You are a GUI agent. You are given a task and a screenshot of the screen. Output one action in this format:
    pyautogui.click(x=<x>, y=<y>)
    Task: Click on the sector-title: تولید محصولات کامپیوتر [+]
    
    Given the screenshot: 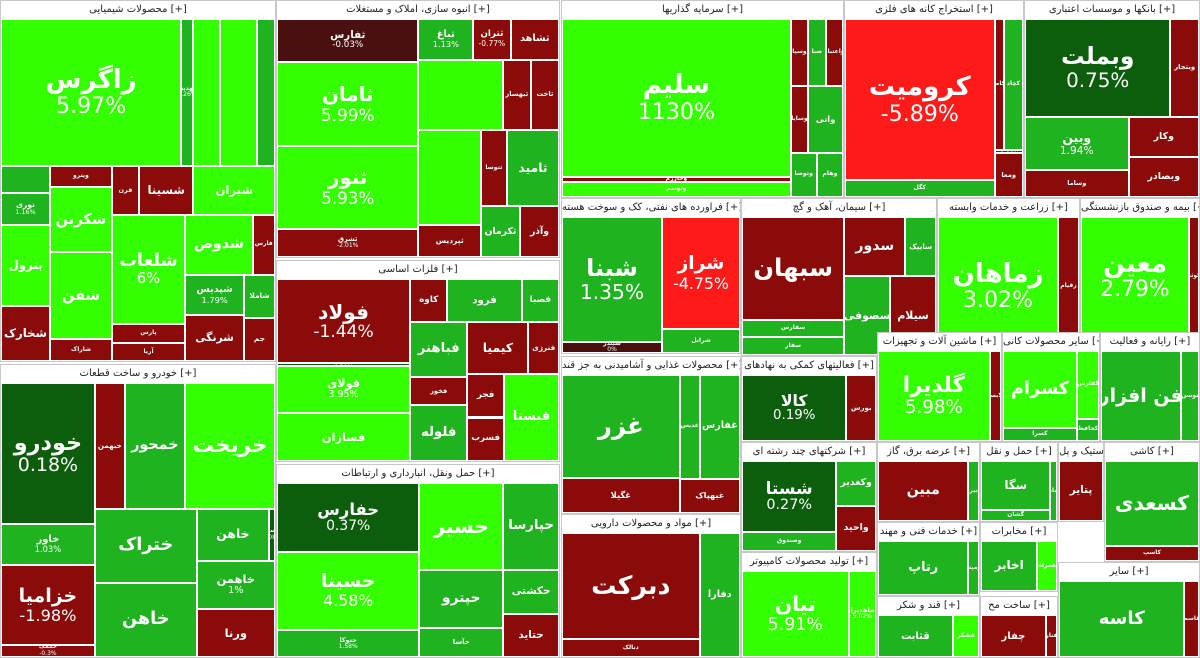 What is the action you would take?
    pyautogui.click(x=809, y=562)
    